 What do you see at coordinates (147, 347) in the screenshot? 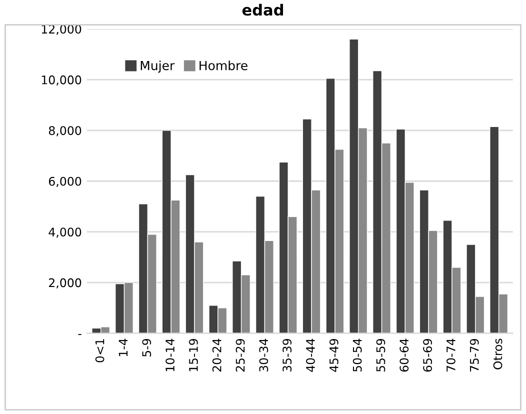
I see `x-tick-label: 5-9` at bounding box center [147, 347].